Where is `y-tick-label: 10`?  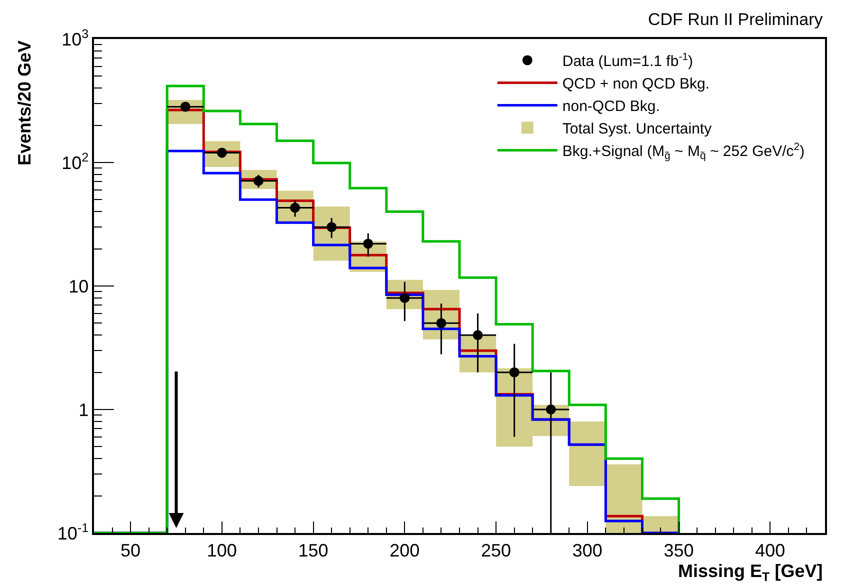 y-tick-label: 10 is located at coordinates (78, 286).